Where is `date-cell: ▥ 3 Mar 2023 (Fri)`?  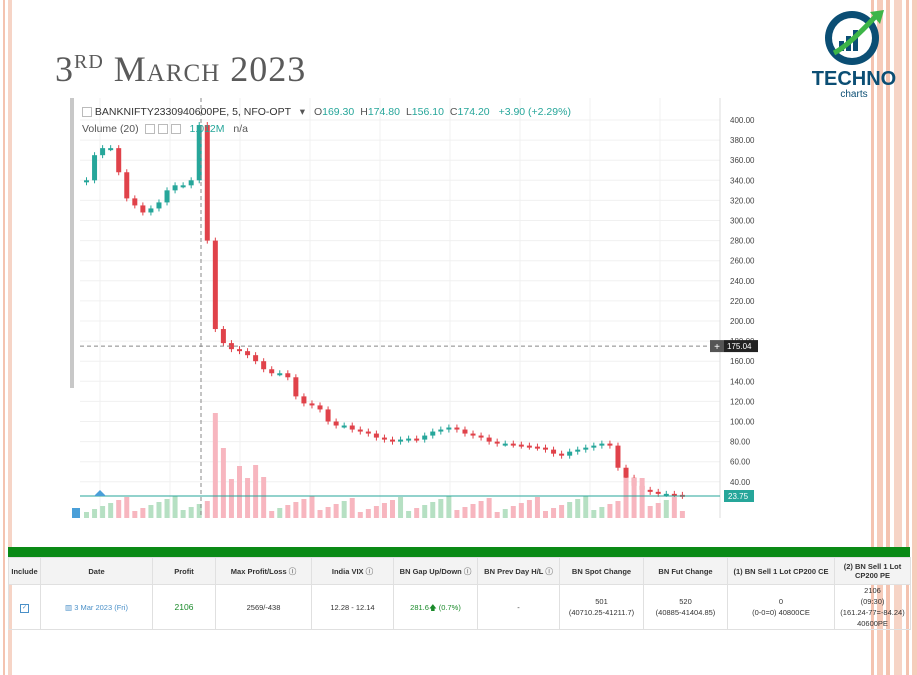 date-cell: ▥ 3 Mar 2023 (Fri) is located at coordinates (96, 607).